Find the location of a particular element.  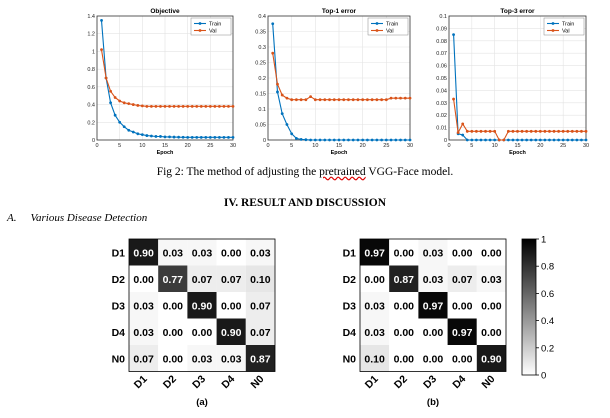

matrix-frame is located at coordinates (433, 305).